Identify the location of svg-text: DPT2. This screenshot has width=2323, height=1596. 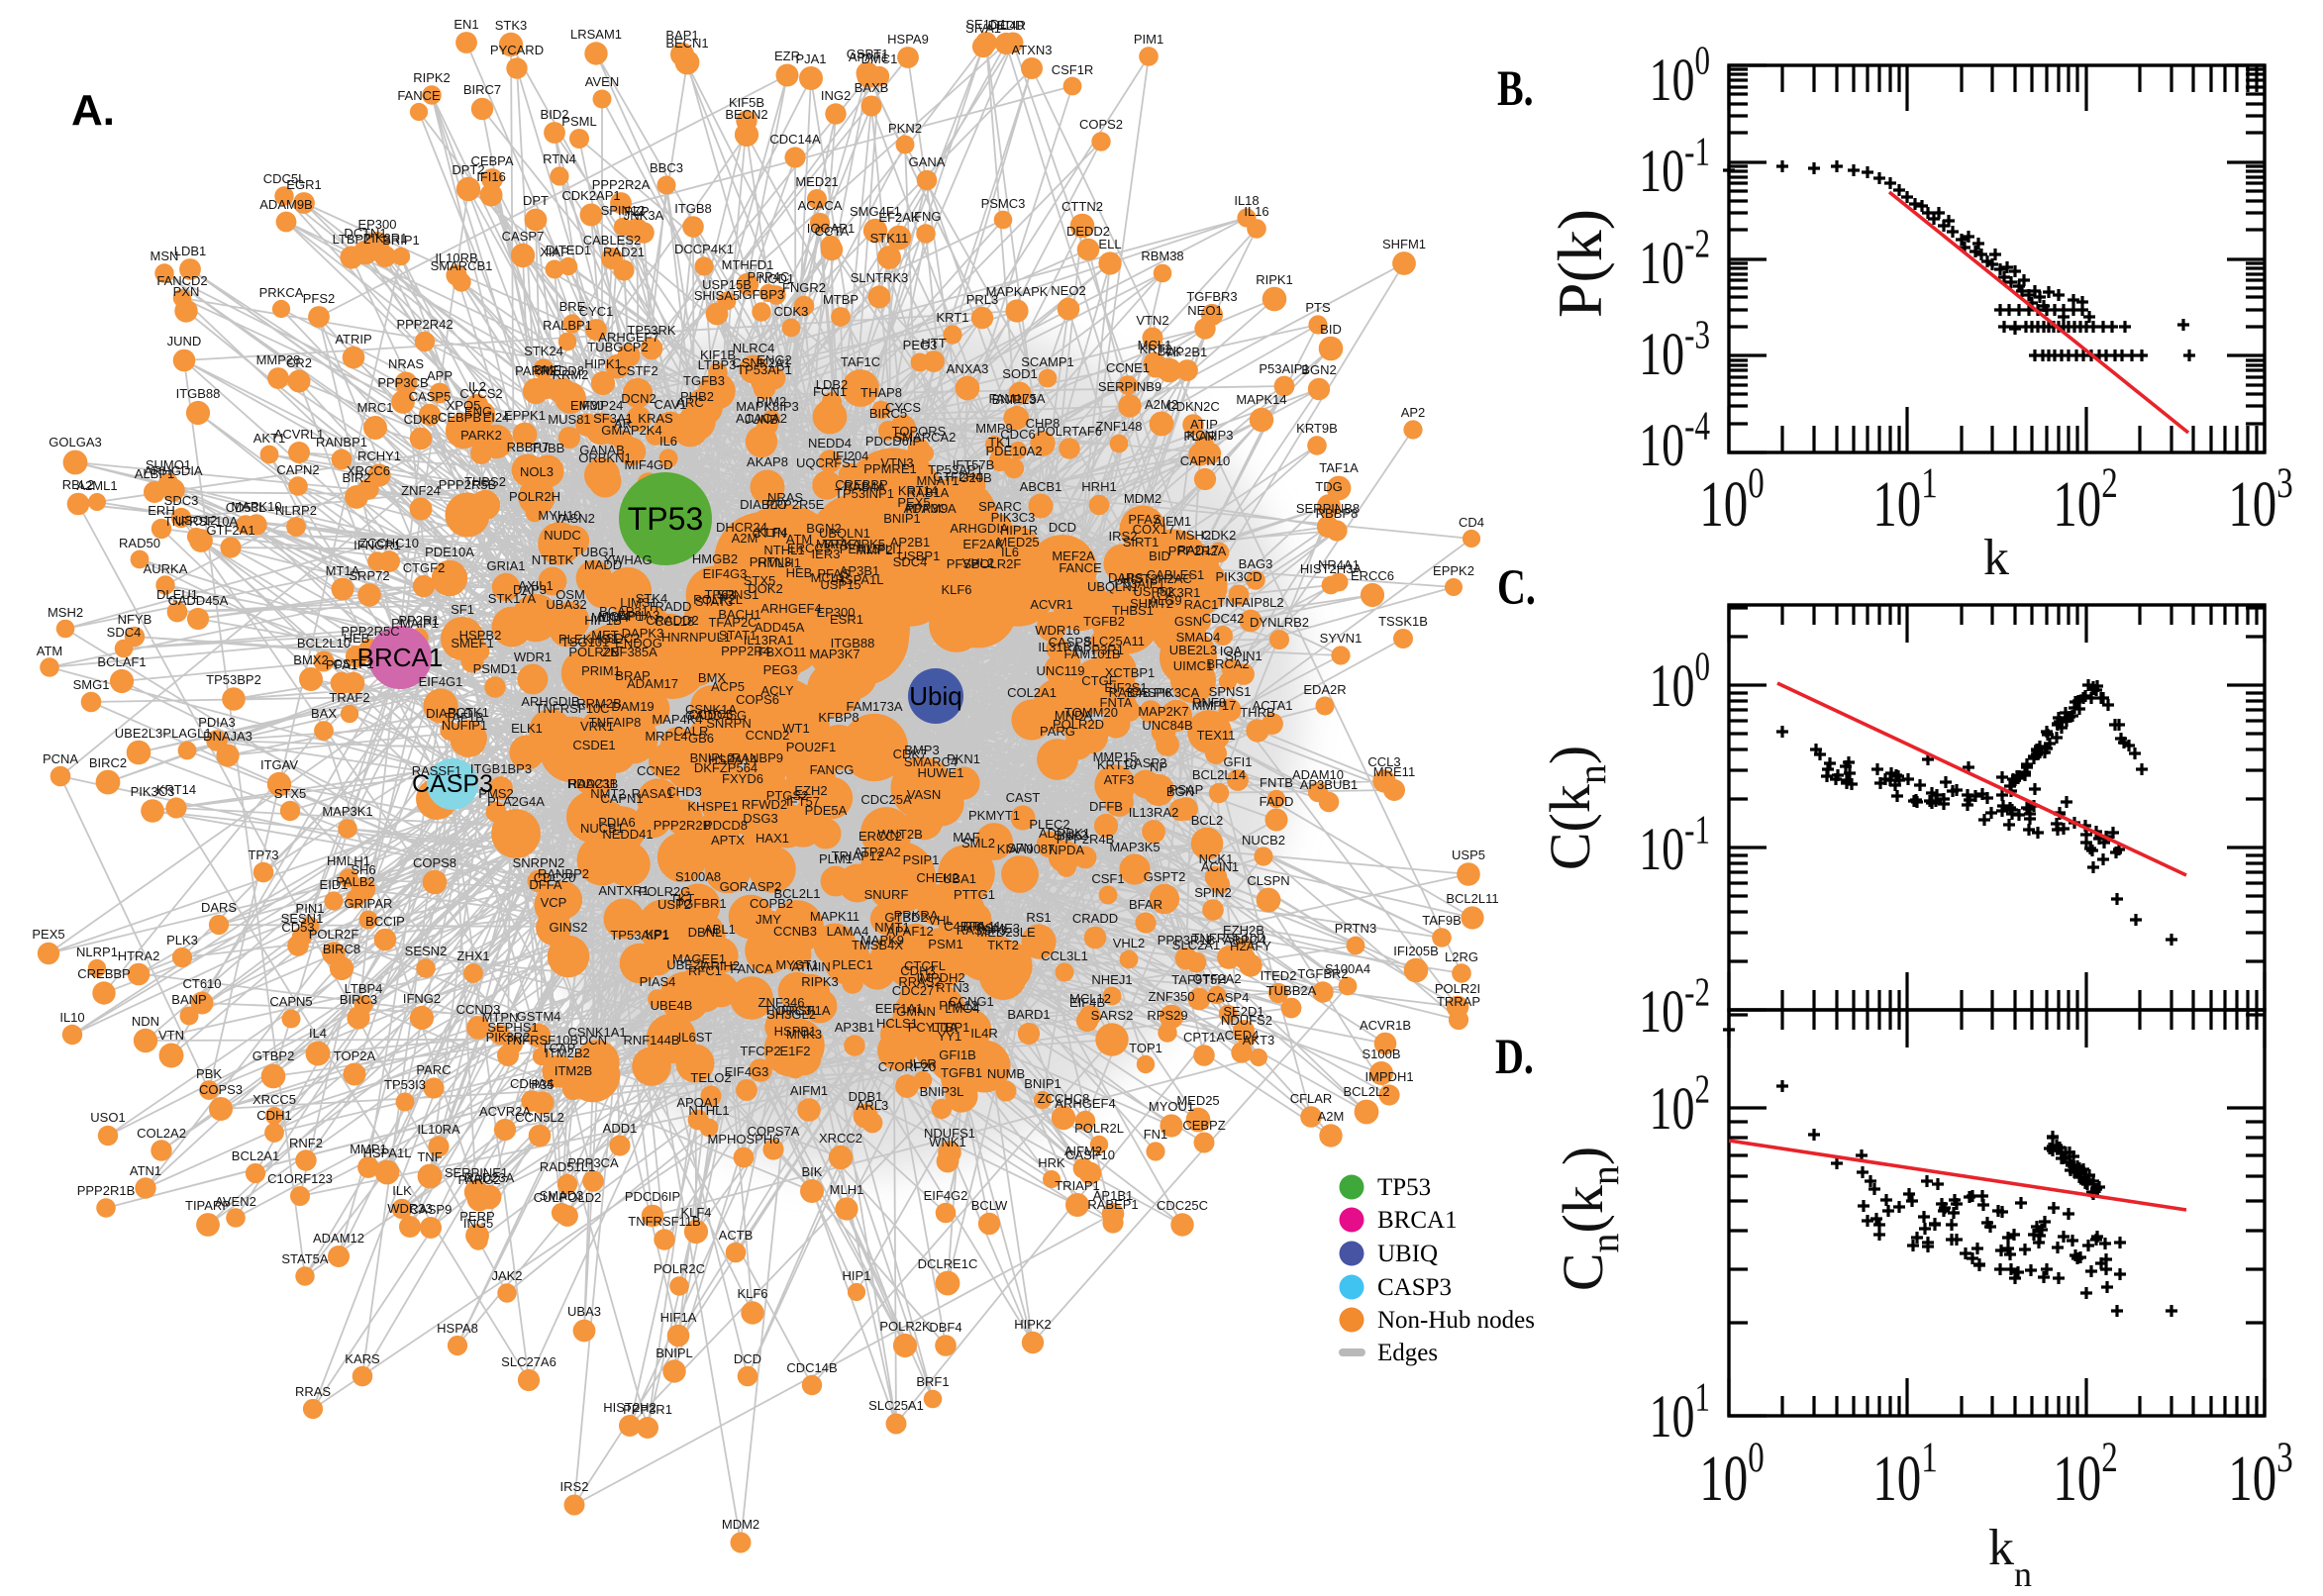
(468, 169).